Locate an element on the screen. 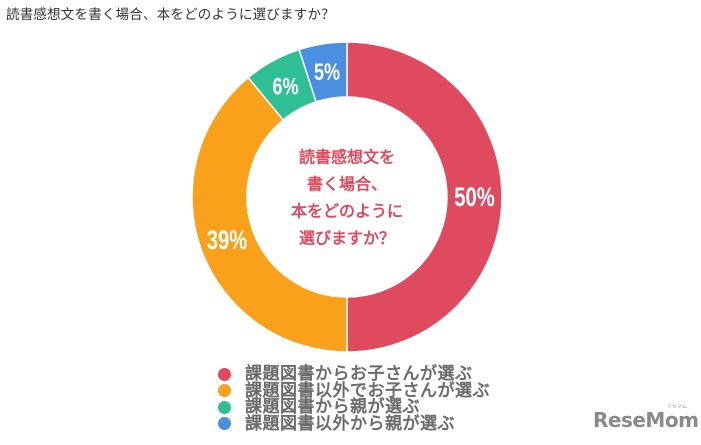  legend-item: 課題図書以外から親が選ぶ is located at coordinates (354, 423).